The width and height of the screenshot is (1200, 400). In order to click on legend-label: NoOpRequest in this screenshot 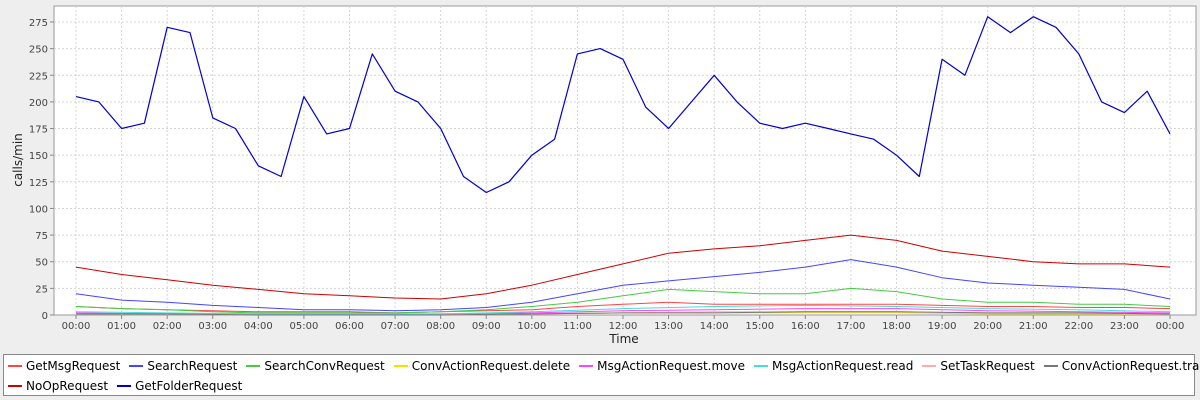, I will do `click(67, 386)`.